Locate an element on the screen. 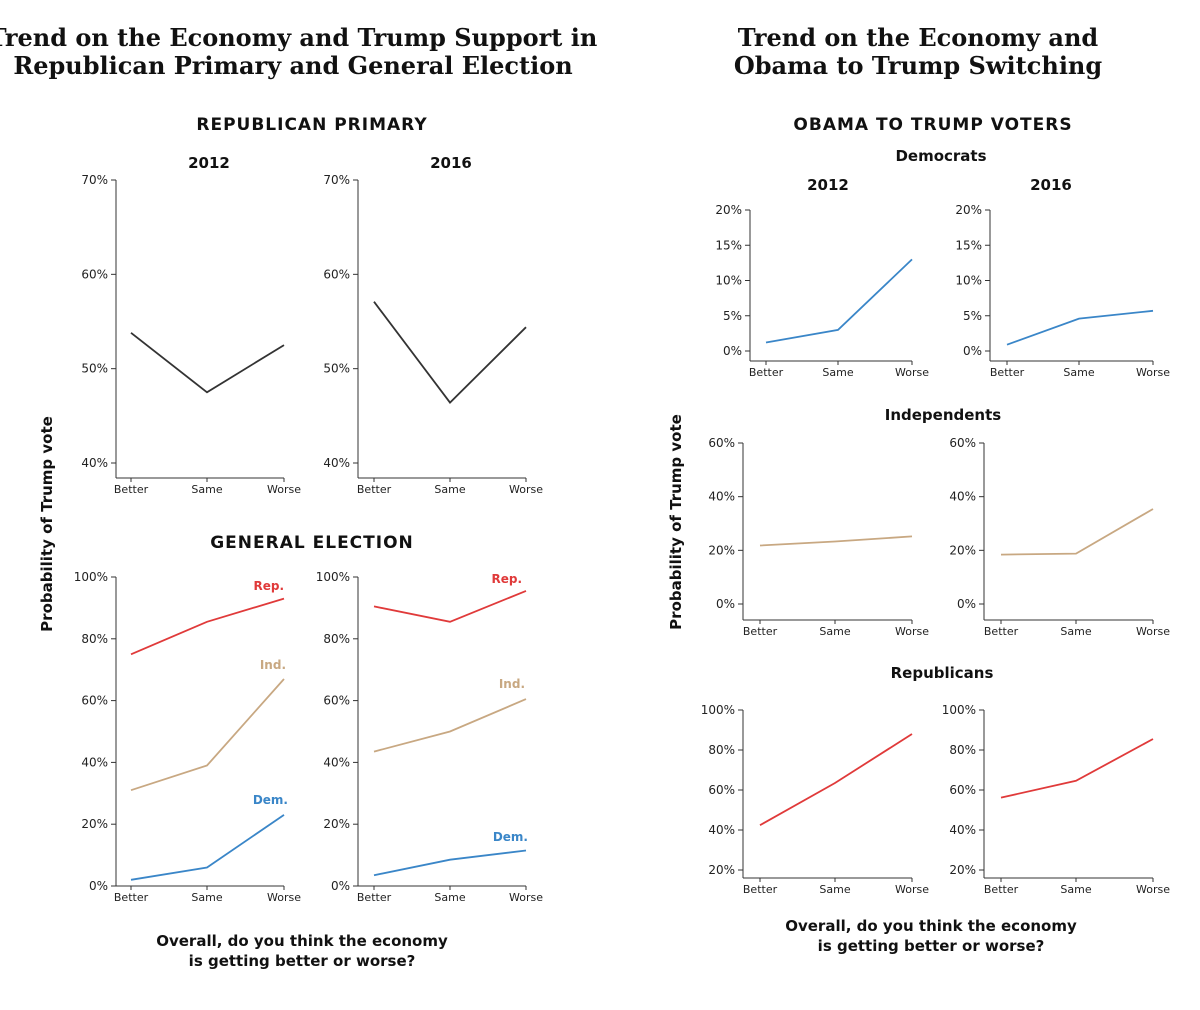 The image size is (1200, 1010). panel-ind-2016: 0% 20% 40% 60% Better Same Worse is located at coordinates (1059, 537).